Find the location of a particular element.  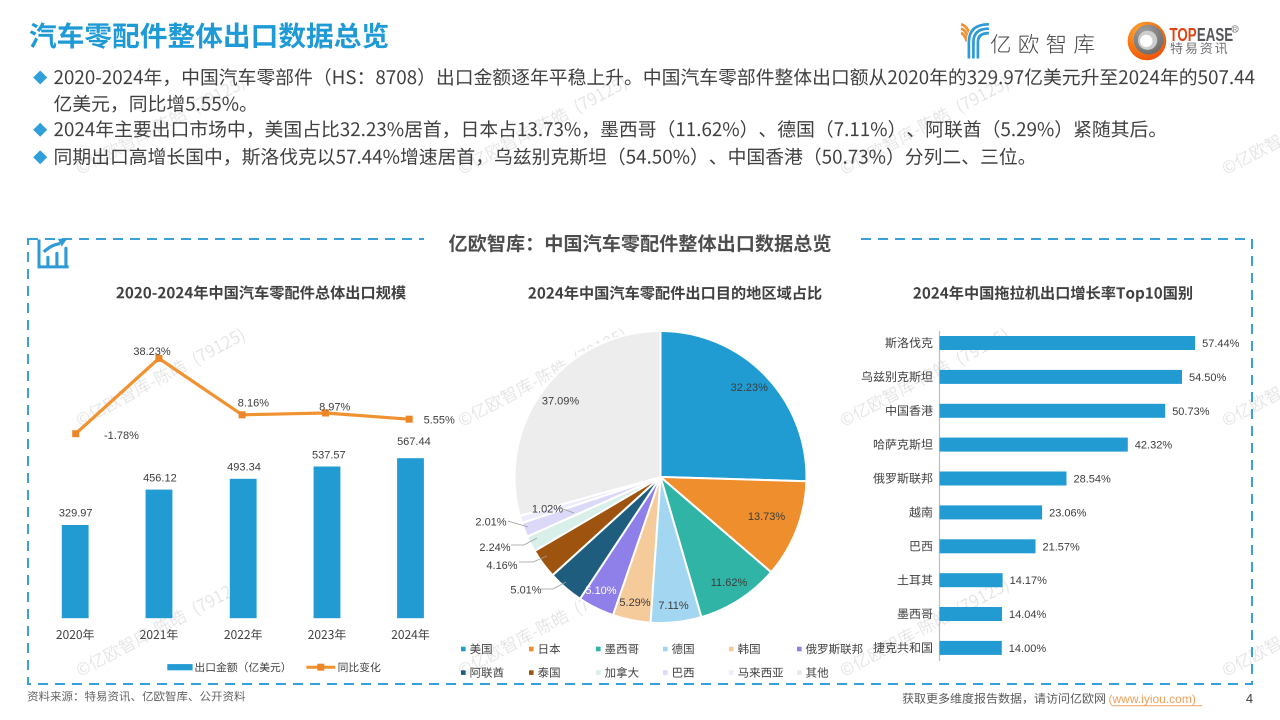

svg-text: 329.97 is located at coordinates (76, 514).